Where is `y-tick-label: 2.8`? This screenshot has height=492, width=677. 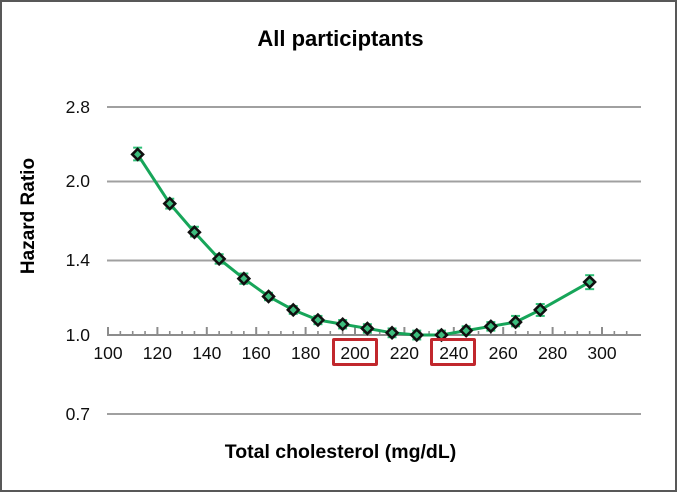
y-tick-label: 2.8 is located at coordinates (77, 106).